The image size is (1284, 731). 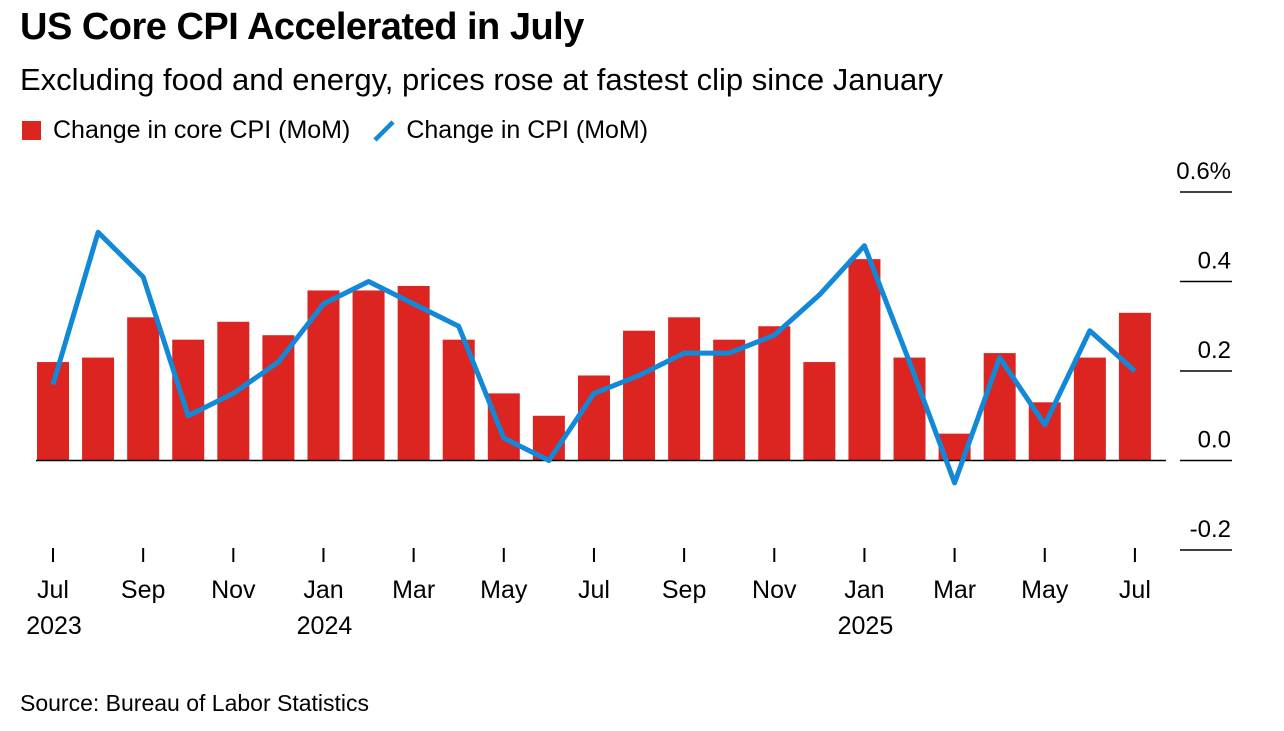 I want to click on legend-item-core-cpi: Change in core CPI (MoM), so click(x=186, y=130).